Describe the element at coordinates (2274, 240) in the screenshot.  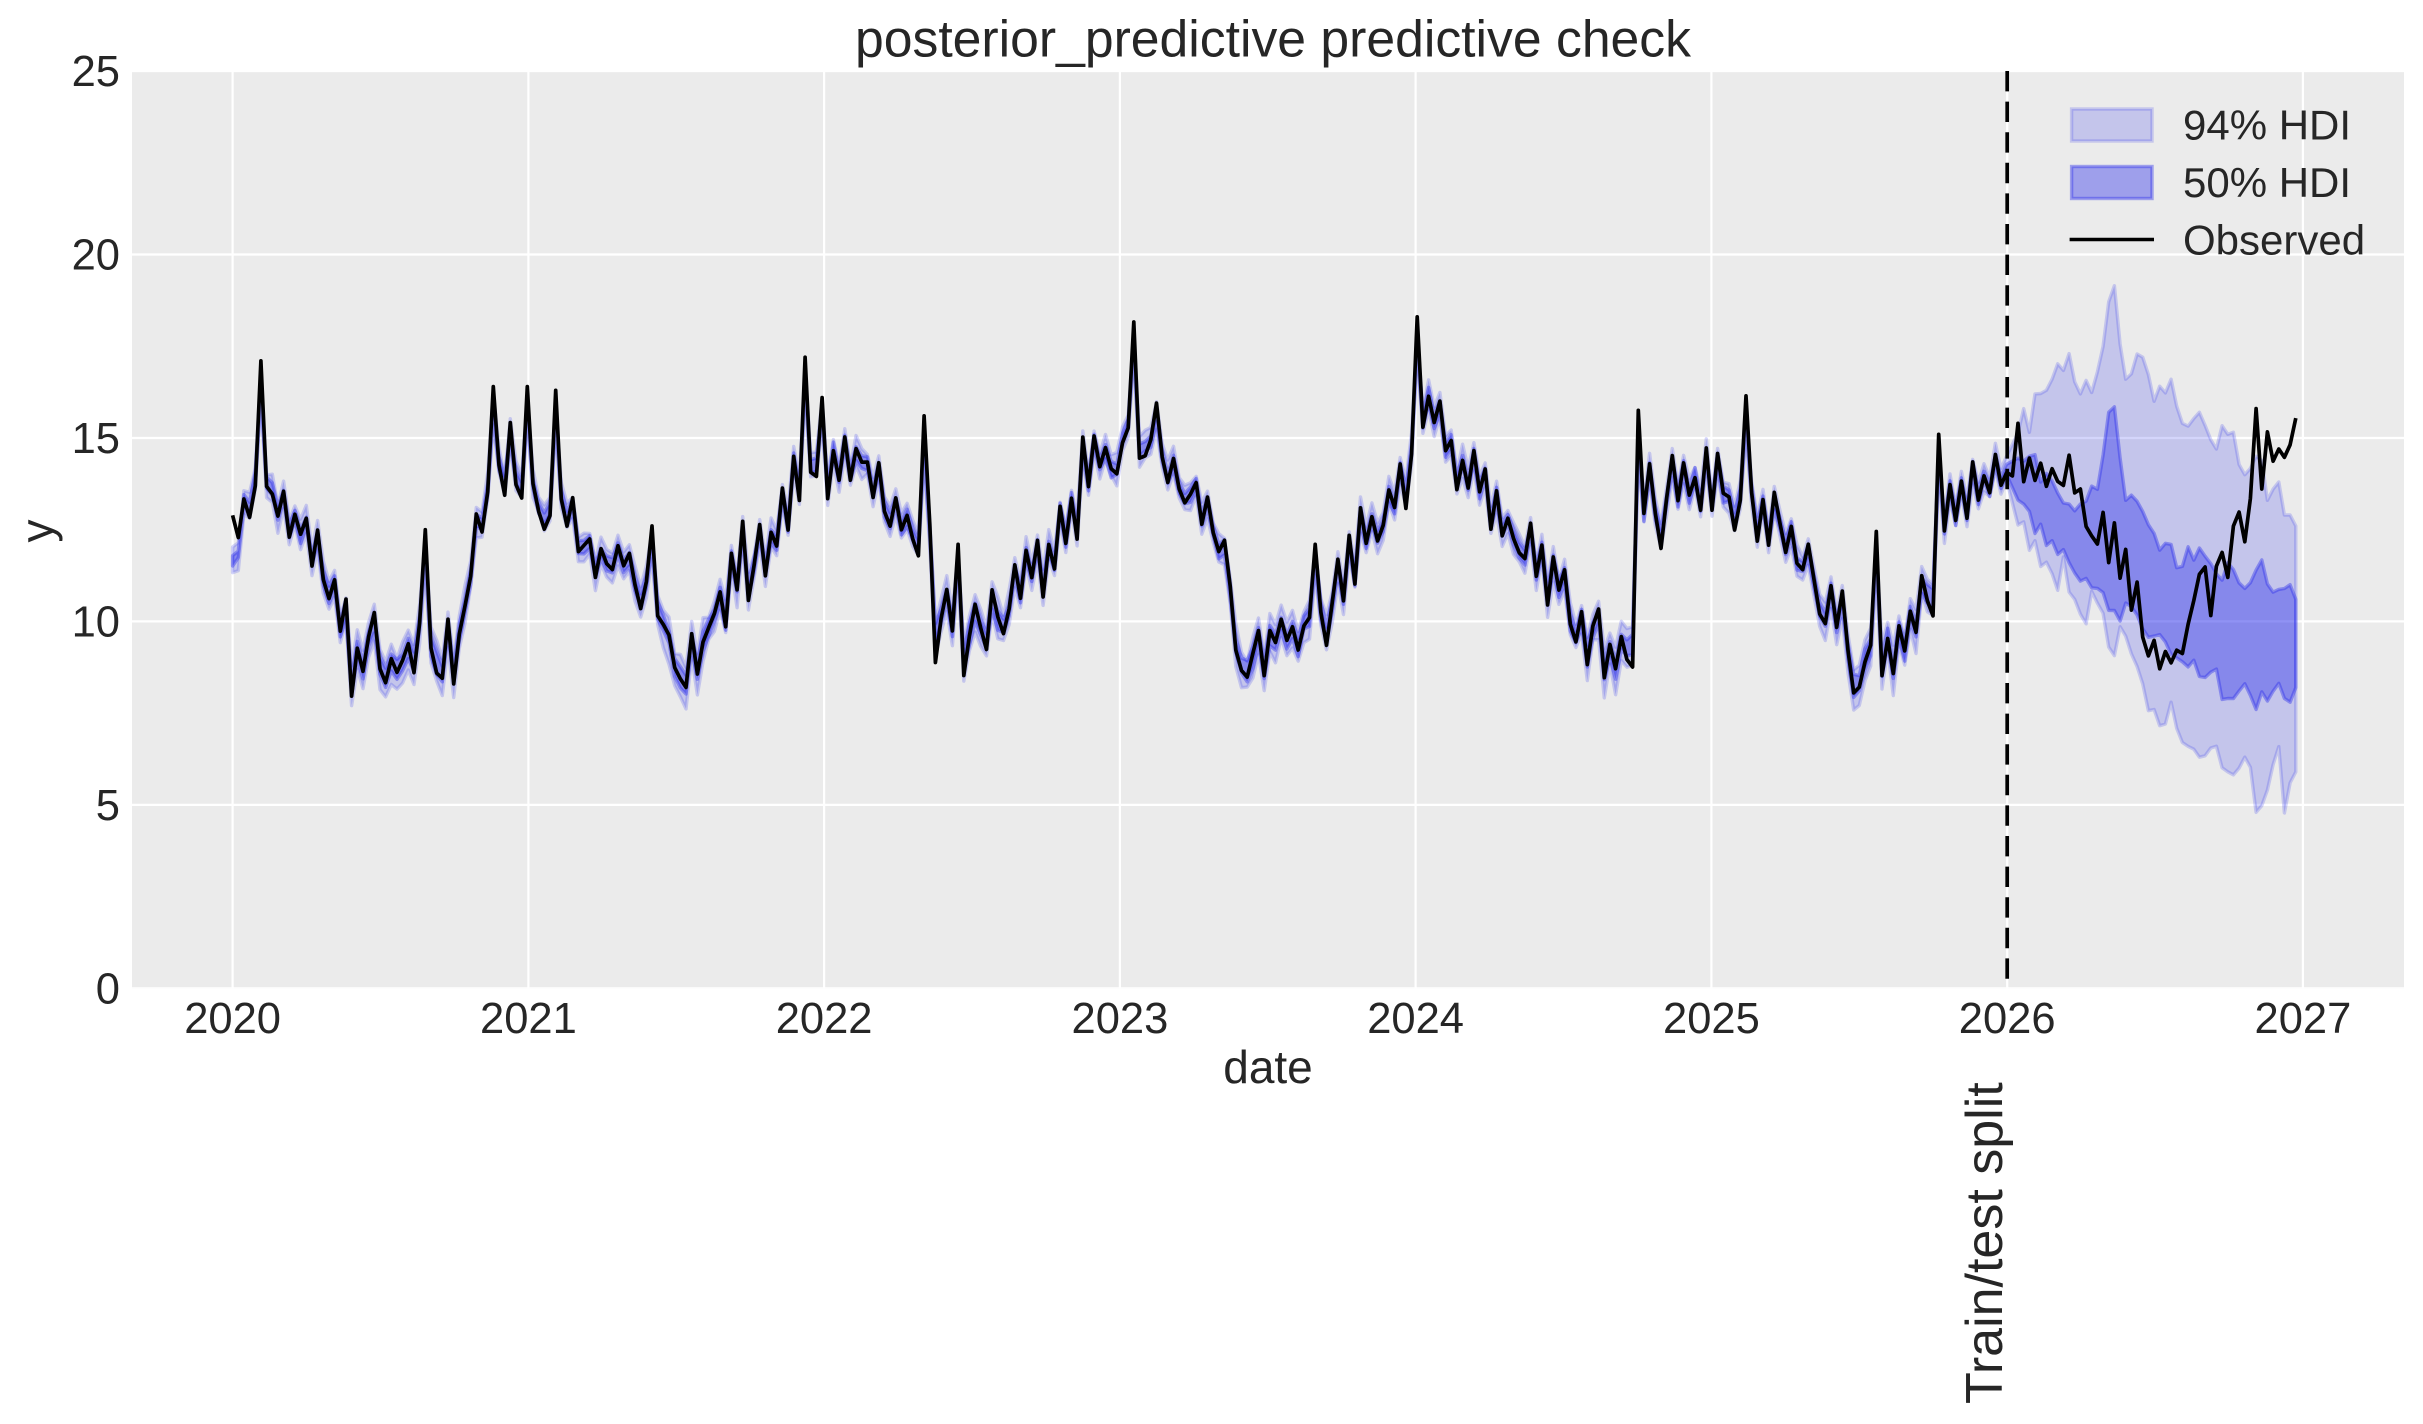
I see `svg-text: Observed` at that location.